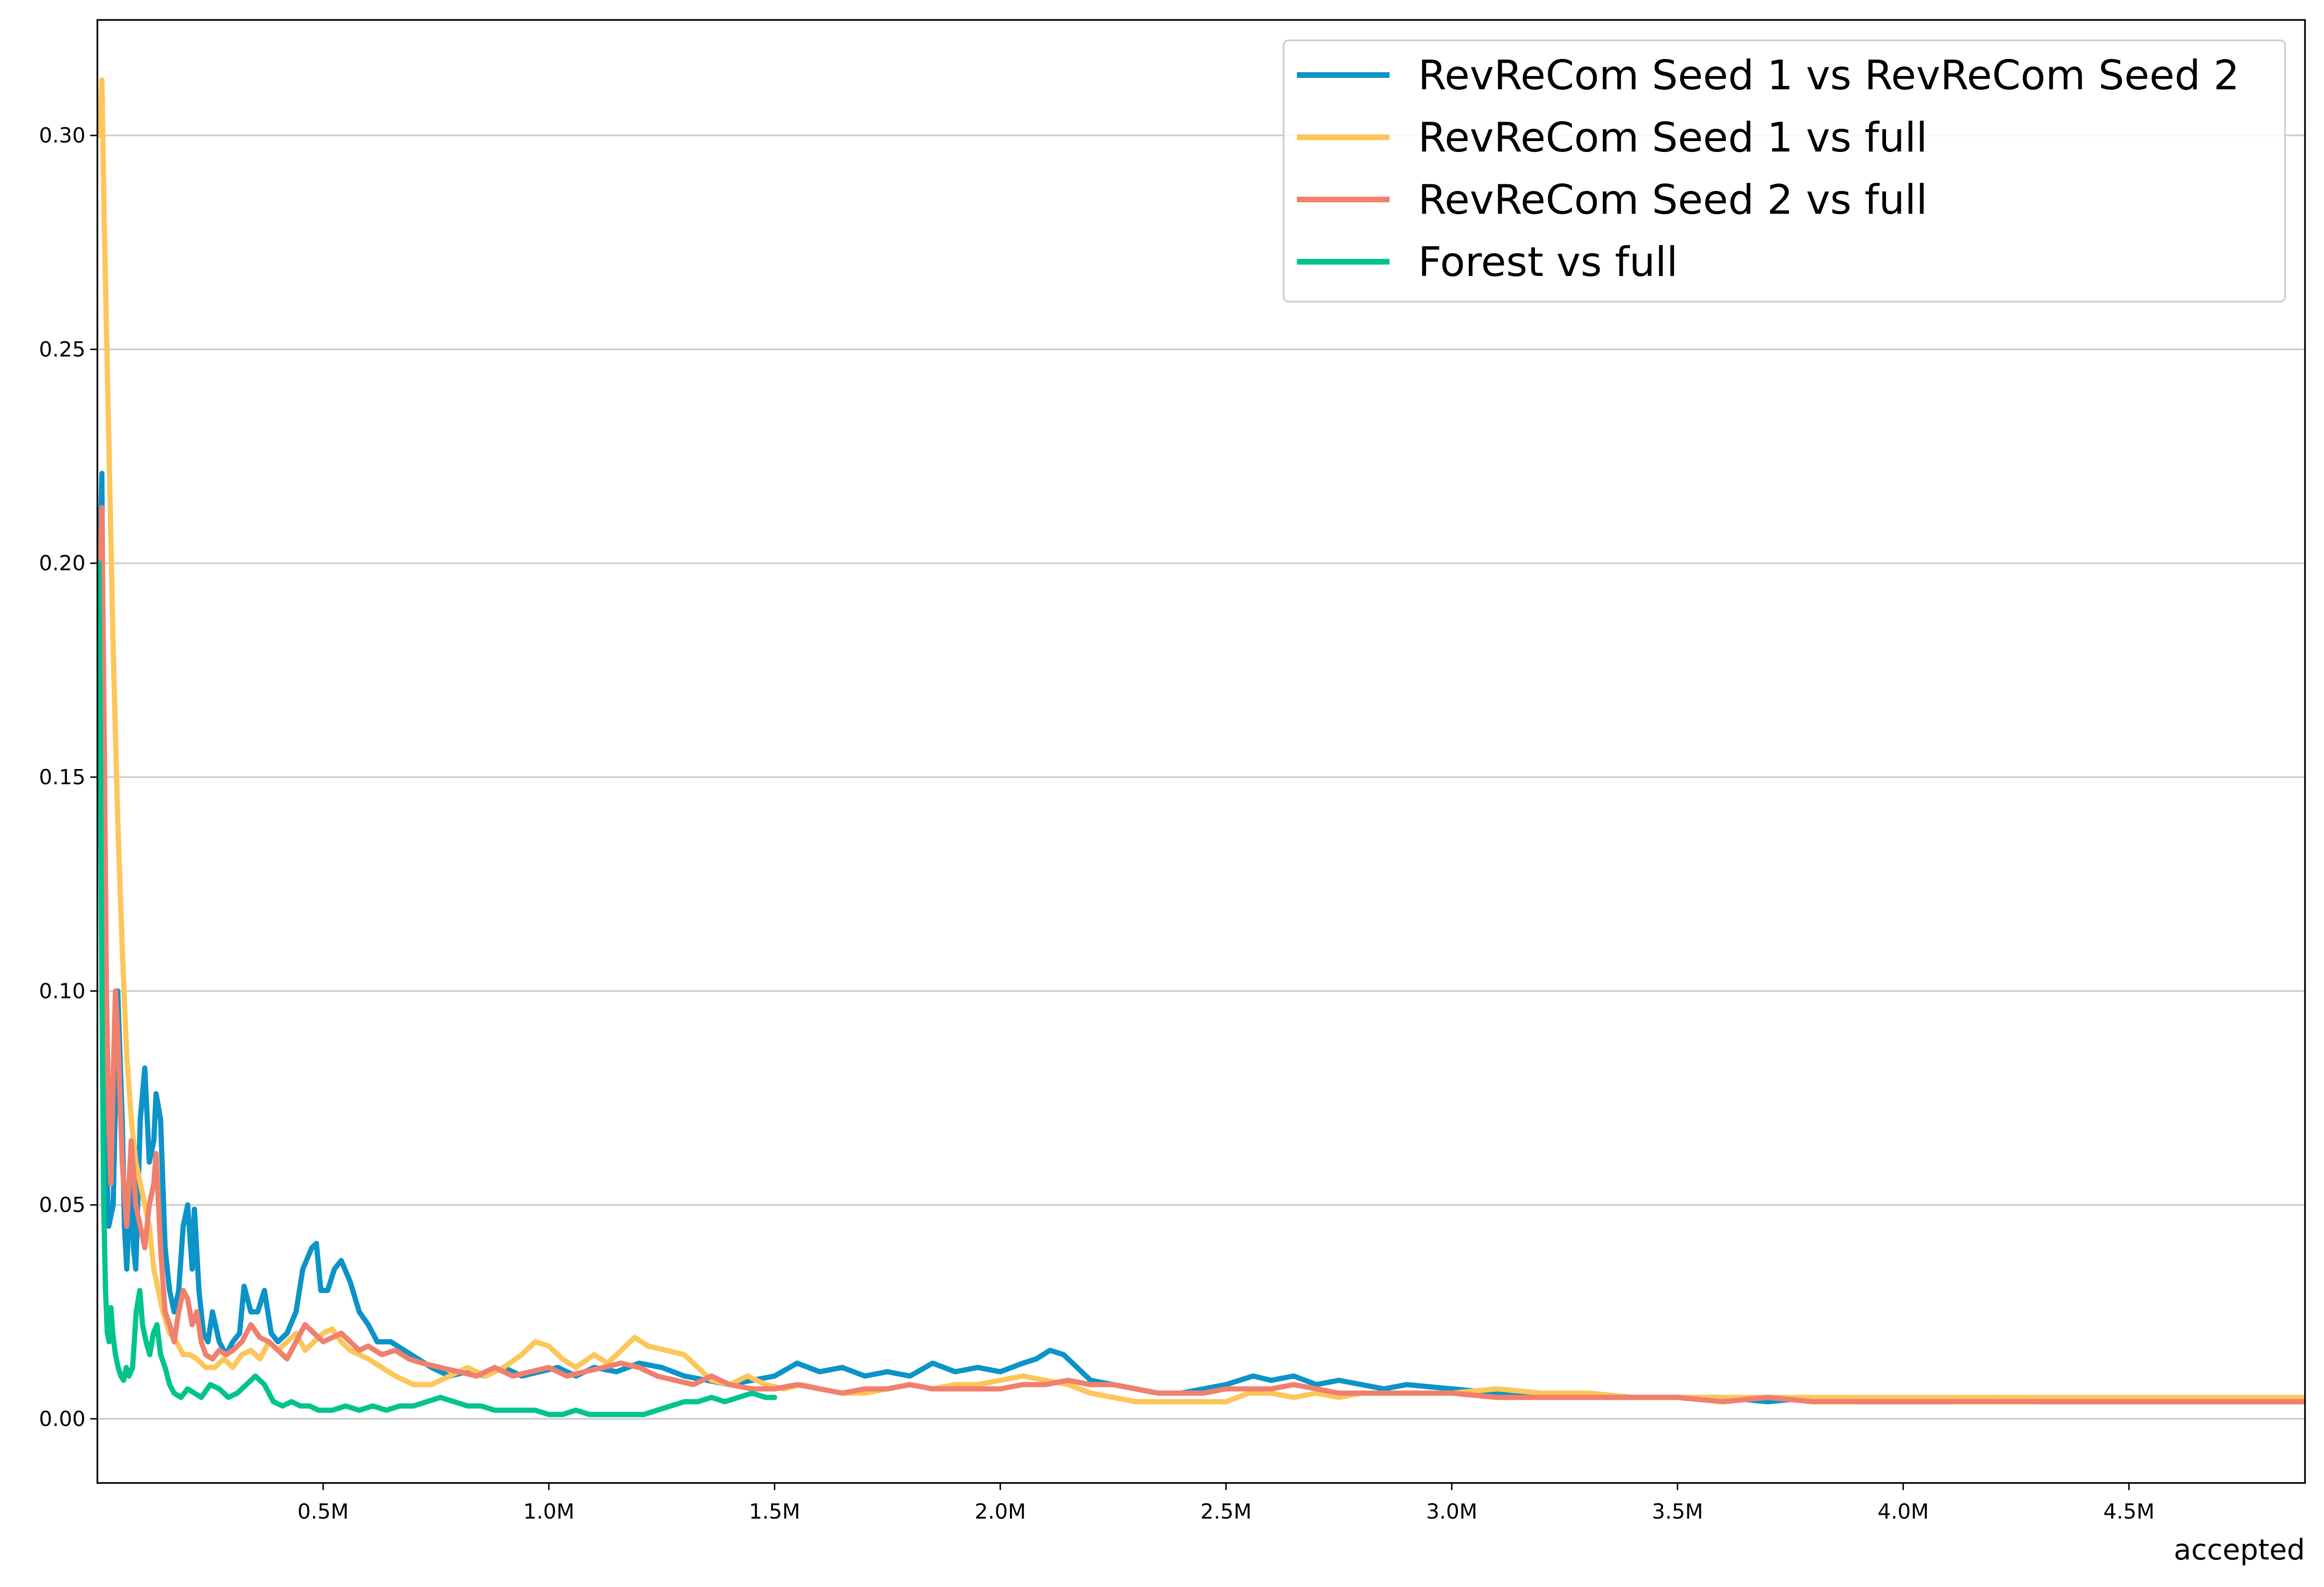  I want to click on x-axis-label: accepted, so click(2239, 1550).